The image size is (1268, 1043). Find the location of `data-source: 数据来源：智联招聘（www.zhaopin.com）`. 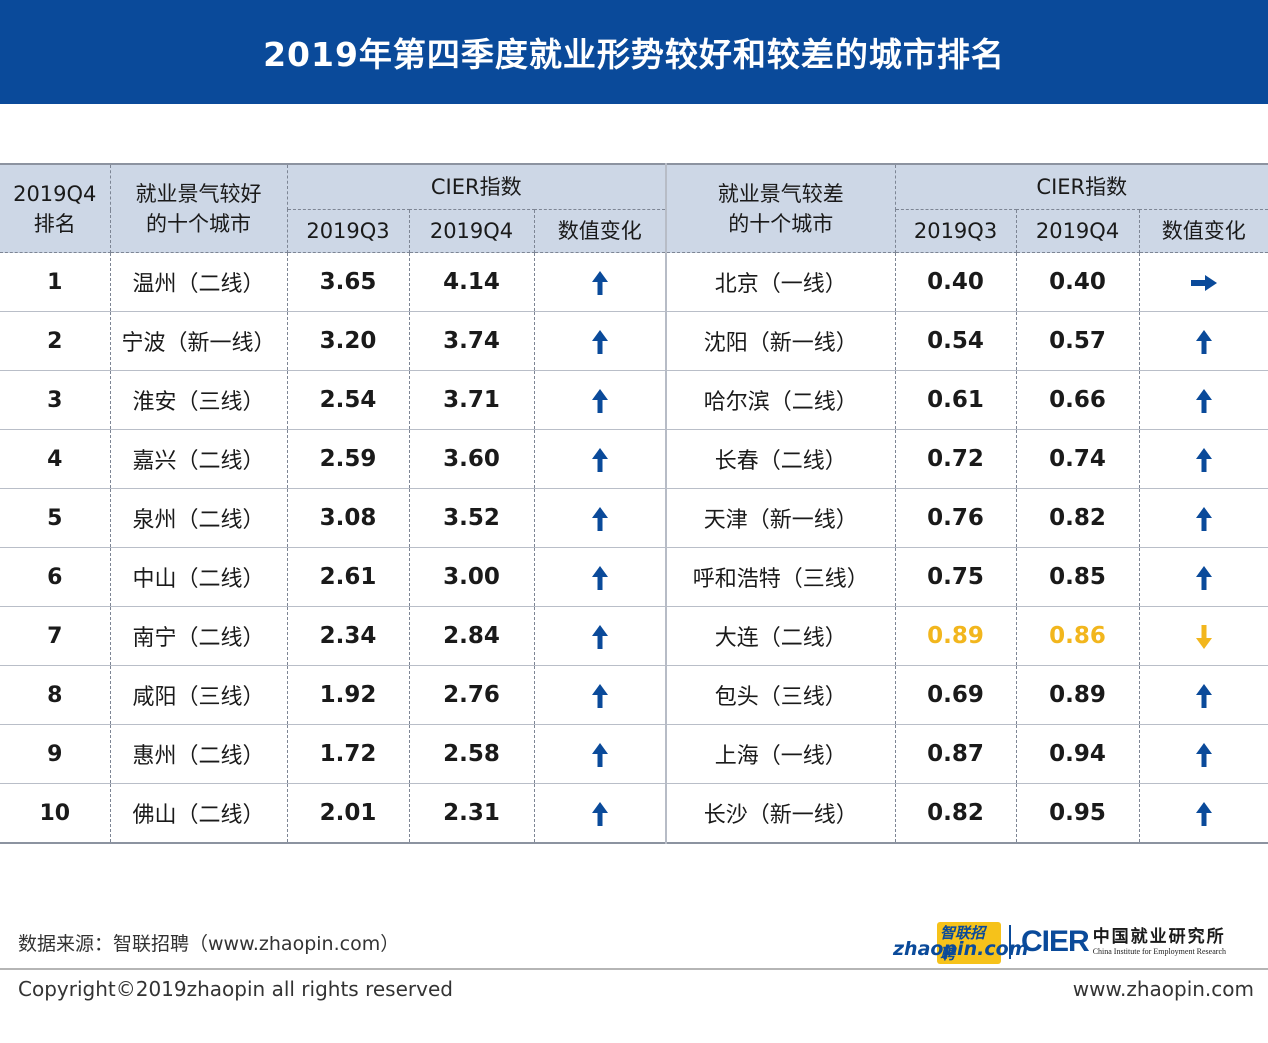

data-source: 数据来源：智联招聘（www.zhaopin.com） is located at coordinates (209, 944).